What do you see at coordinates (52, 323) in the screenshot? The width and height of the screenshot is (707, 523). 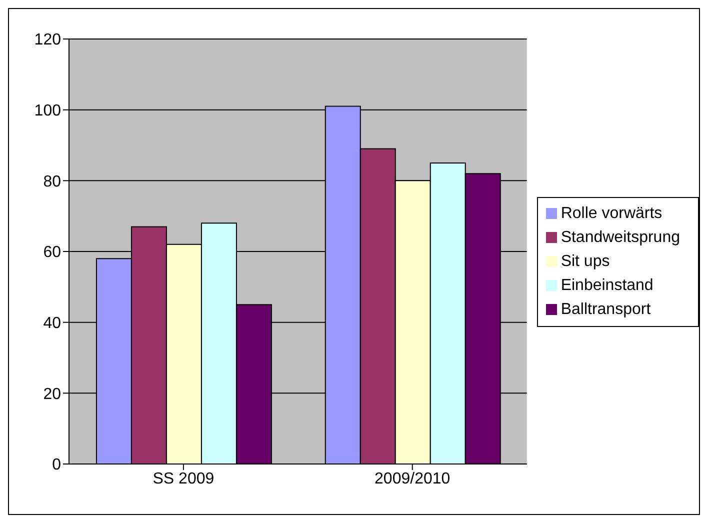 I see `y-tick-label: 40` at bounding box center [52, 323].